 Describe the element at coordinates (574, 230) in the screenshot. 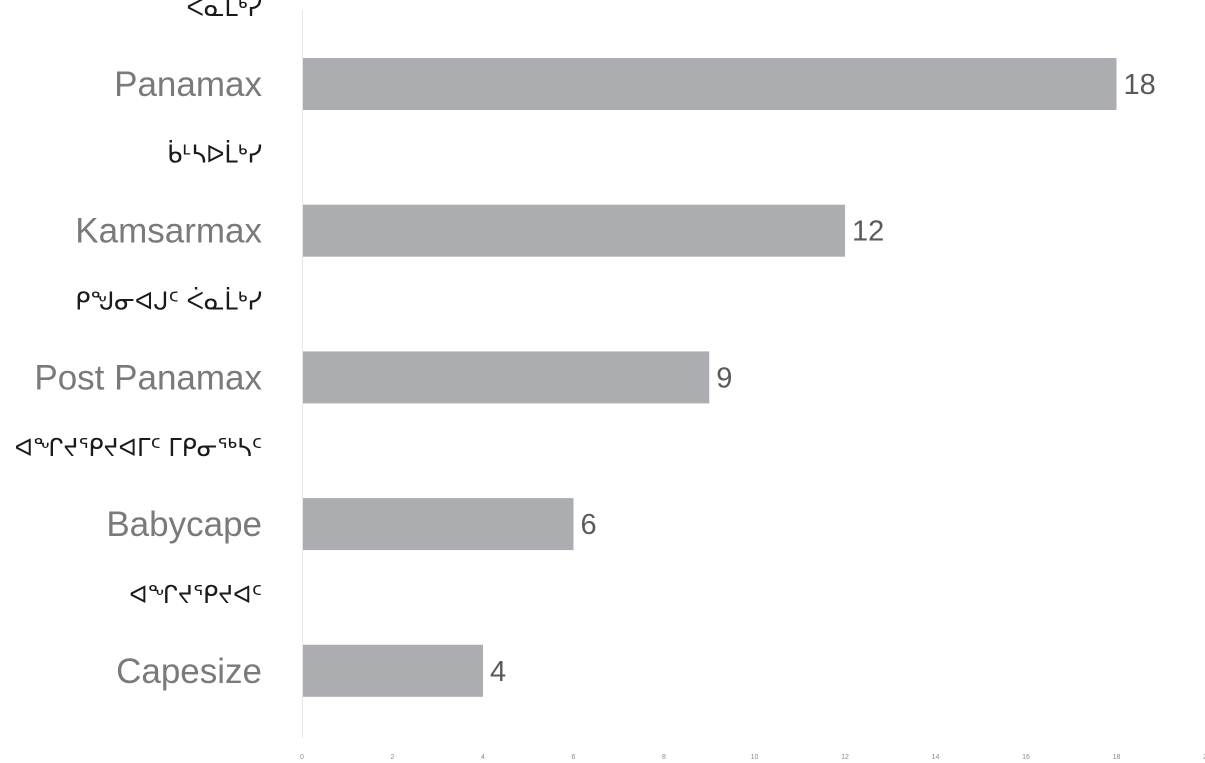

I see `bar-kamsarmax` at that location.